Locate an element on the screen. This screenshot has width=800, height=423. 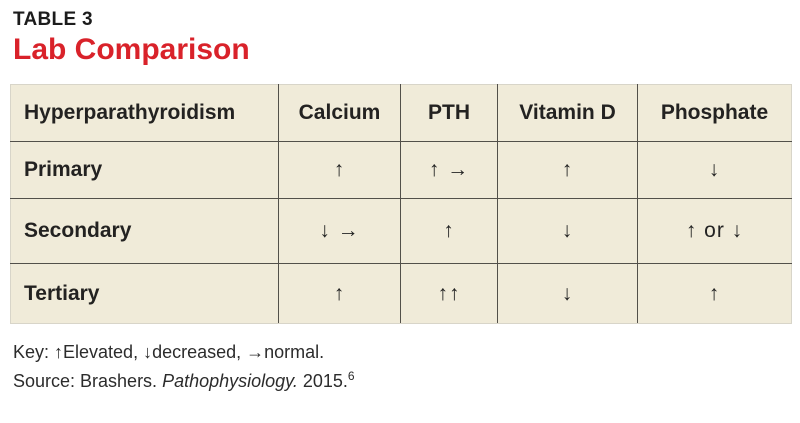
cell-secondary-phosphate: ↑ or ↓ is located at coordinates (714, 231).